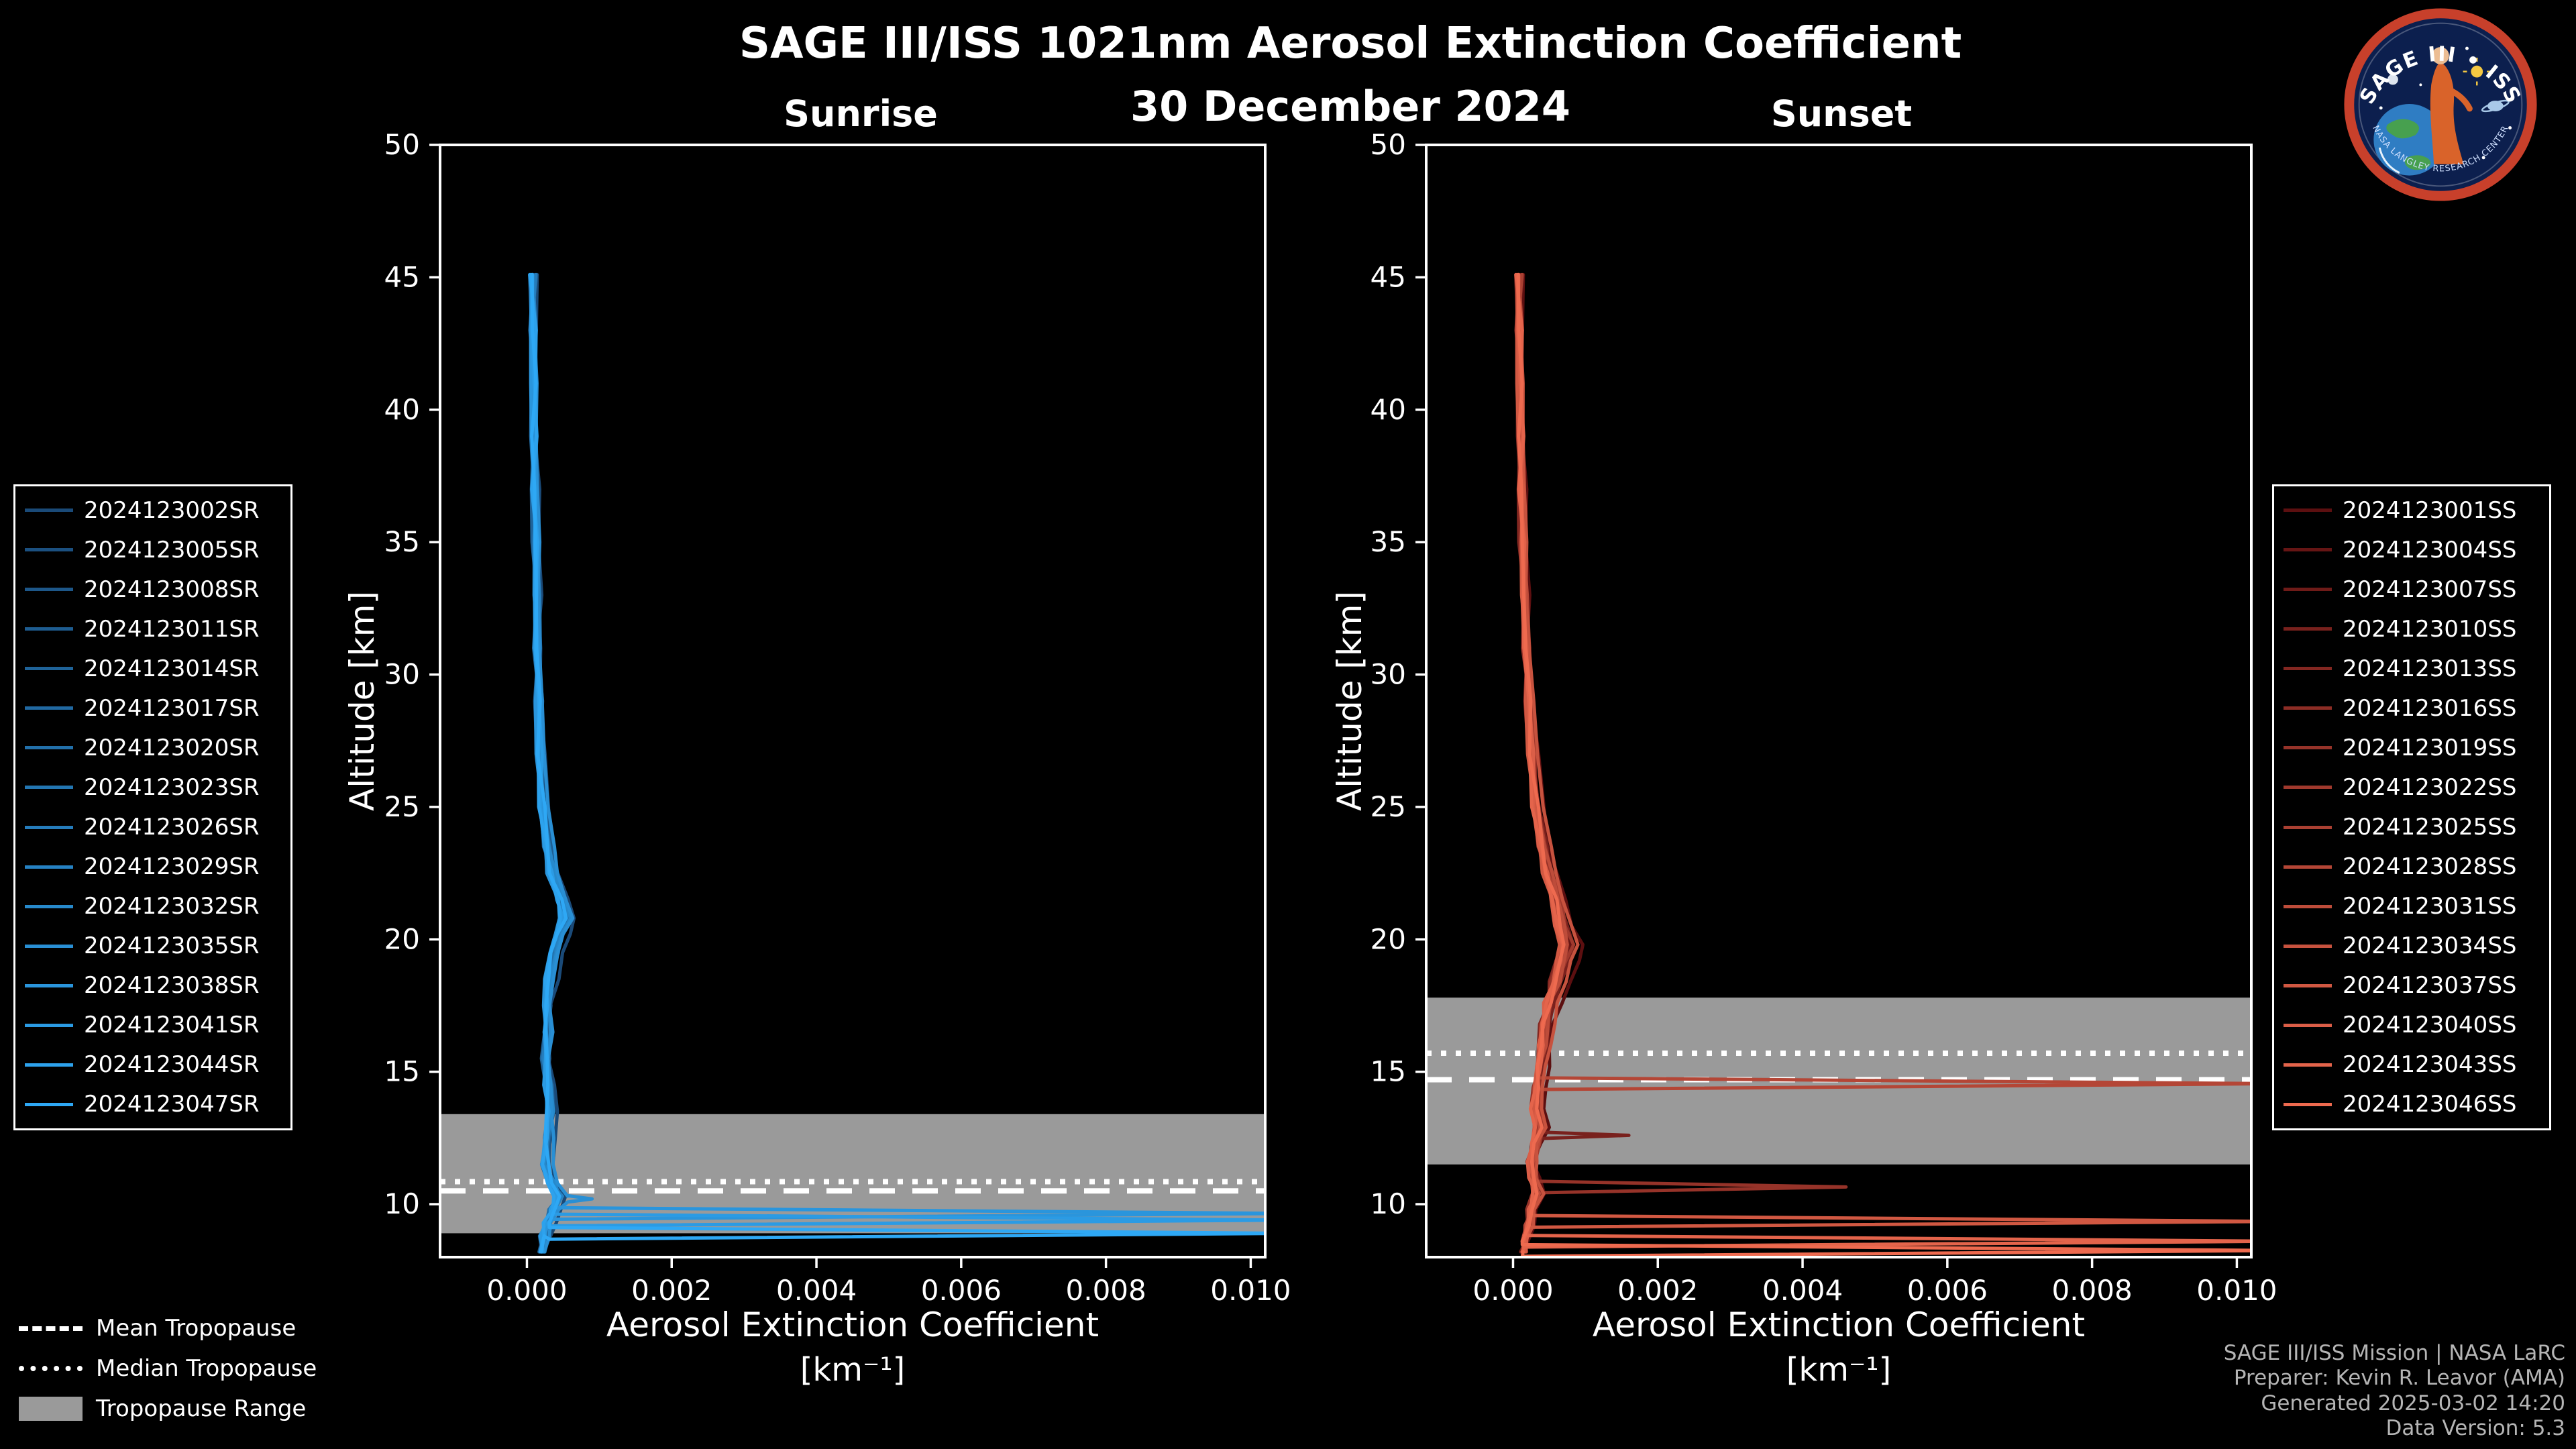 The height and width of the screenshot is (1449, 2576). Describe the element at coordinates (2430, 906) in the screenshot. I see `legend-entry-label: 2024123031SS` at that location.